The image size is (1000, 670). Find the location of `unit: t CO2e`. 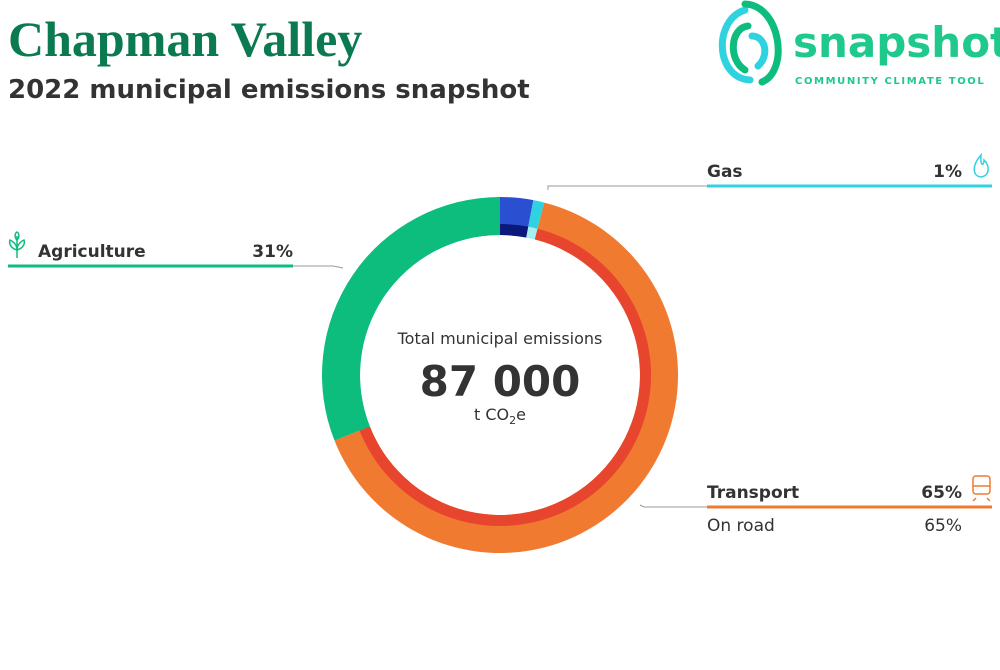

unit: t CO2e is located at coordinates (500, 416).